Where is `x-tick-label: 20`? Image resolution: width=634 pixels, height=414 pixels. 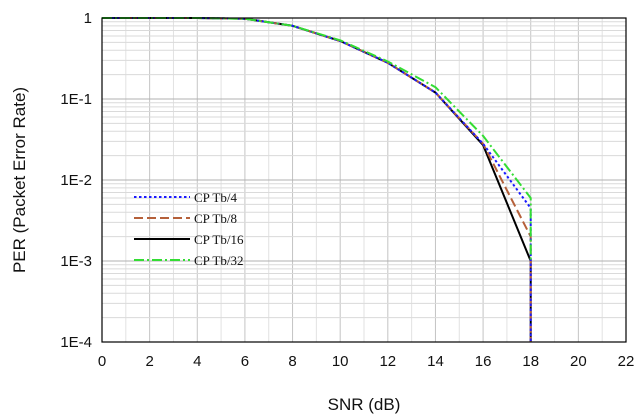
x-tick-label: 20 is located at coordinates (578, 361).